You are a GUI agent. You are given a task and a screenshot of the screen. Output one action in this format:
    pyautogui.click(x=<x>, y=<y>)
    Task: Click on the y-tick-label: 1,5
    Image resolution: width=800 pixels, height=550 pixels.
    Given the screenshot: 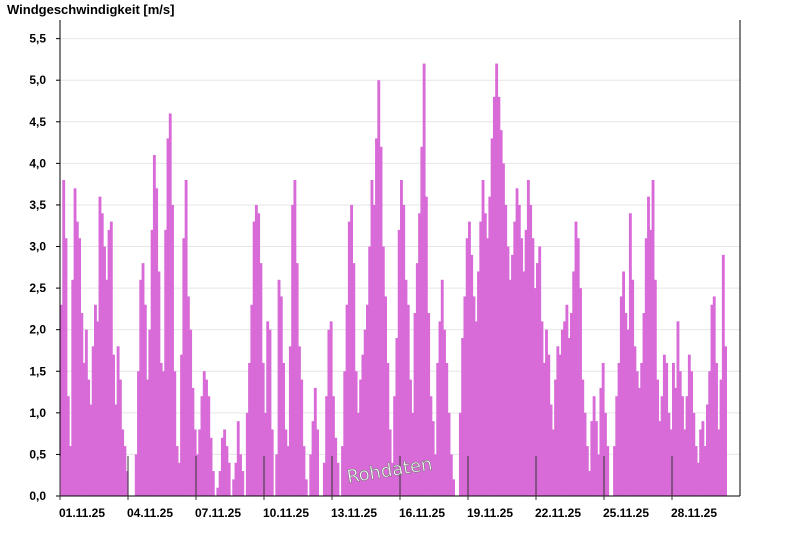 What is the action you would take?
    pyautogui.click(x=37, y=371)
    